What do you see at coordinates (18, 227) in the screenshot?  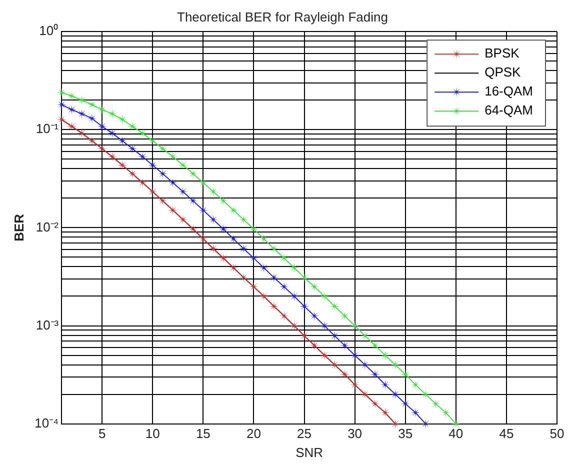 I see `y-axis-title: BER` at bounding box center [18, 227].